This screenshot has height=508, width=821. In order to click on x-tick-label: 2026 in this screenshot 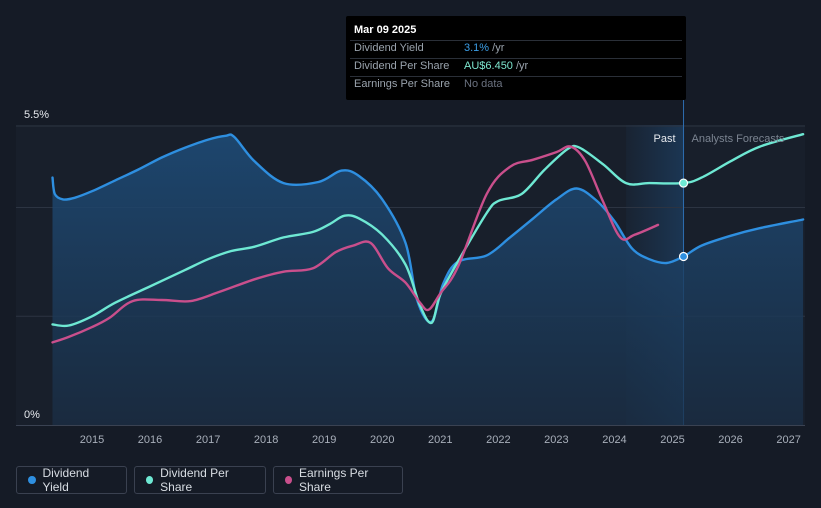, I will do `click(730, 440)`.